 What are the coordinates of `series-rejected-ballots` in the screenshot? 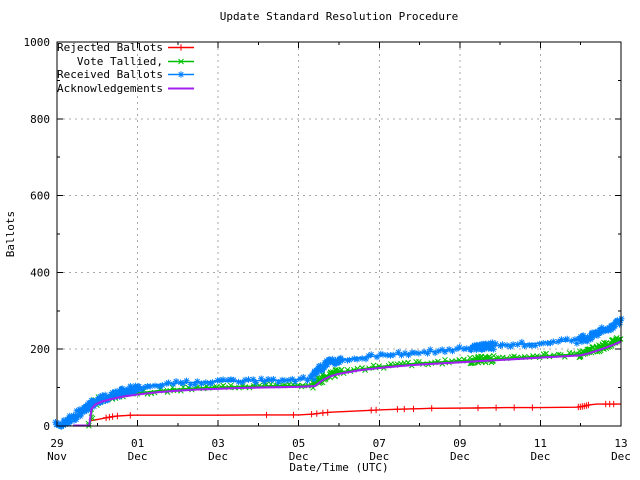 It's located at (354, 413).